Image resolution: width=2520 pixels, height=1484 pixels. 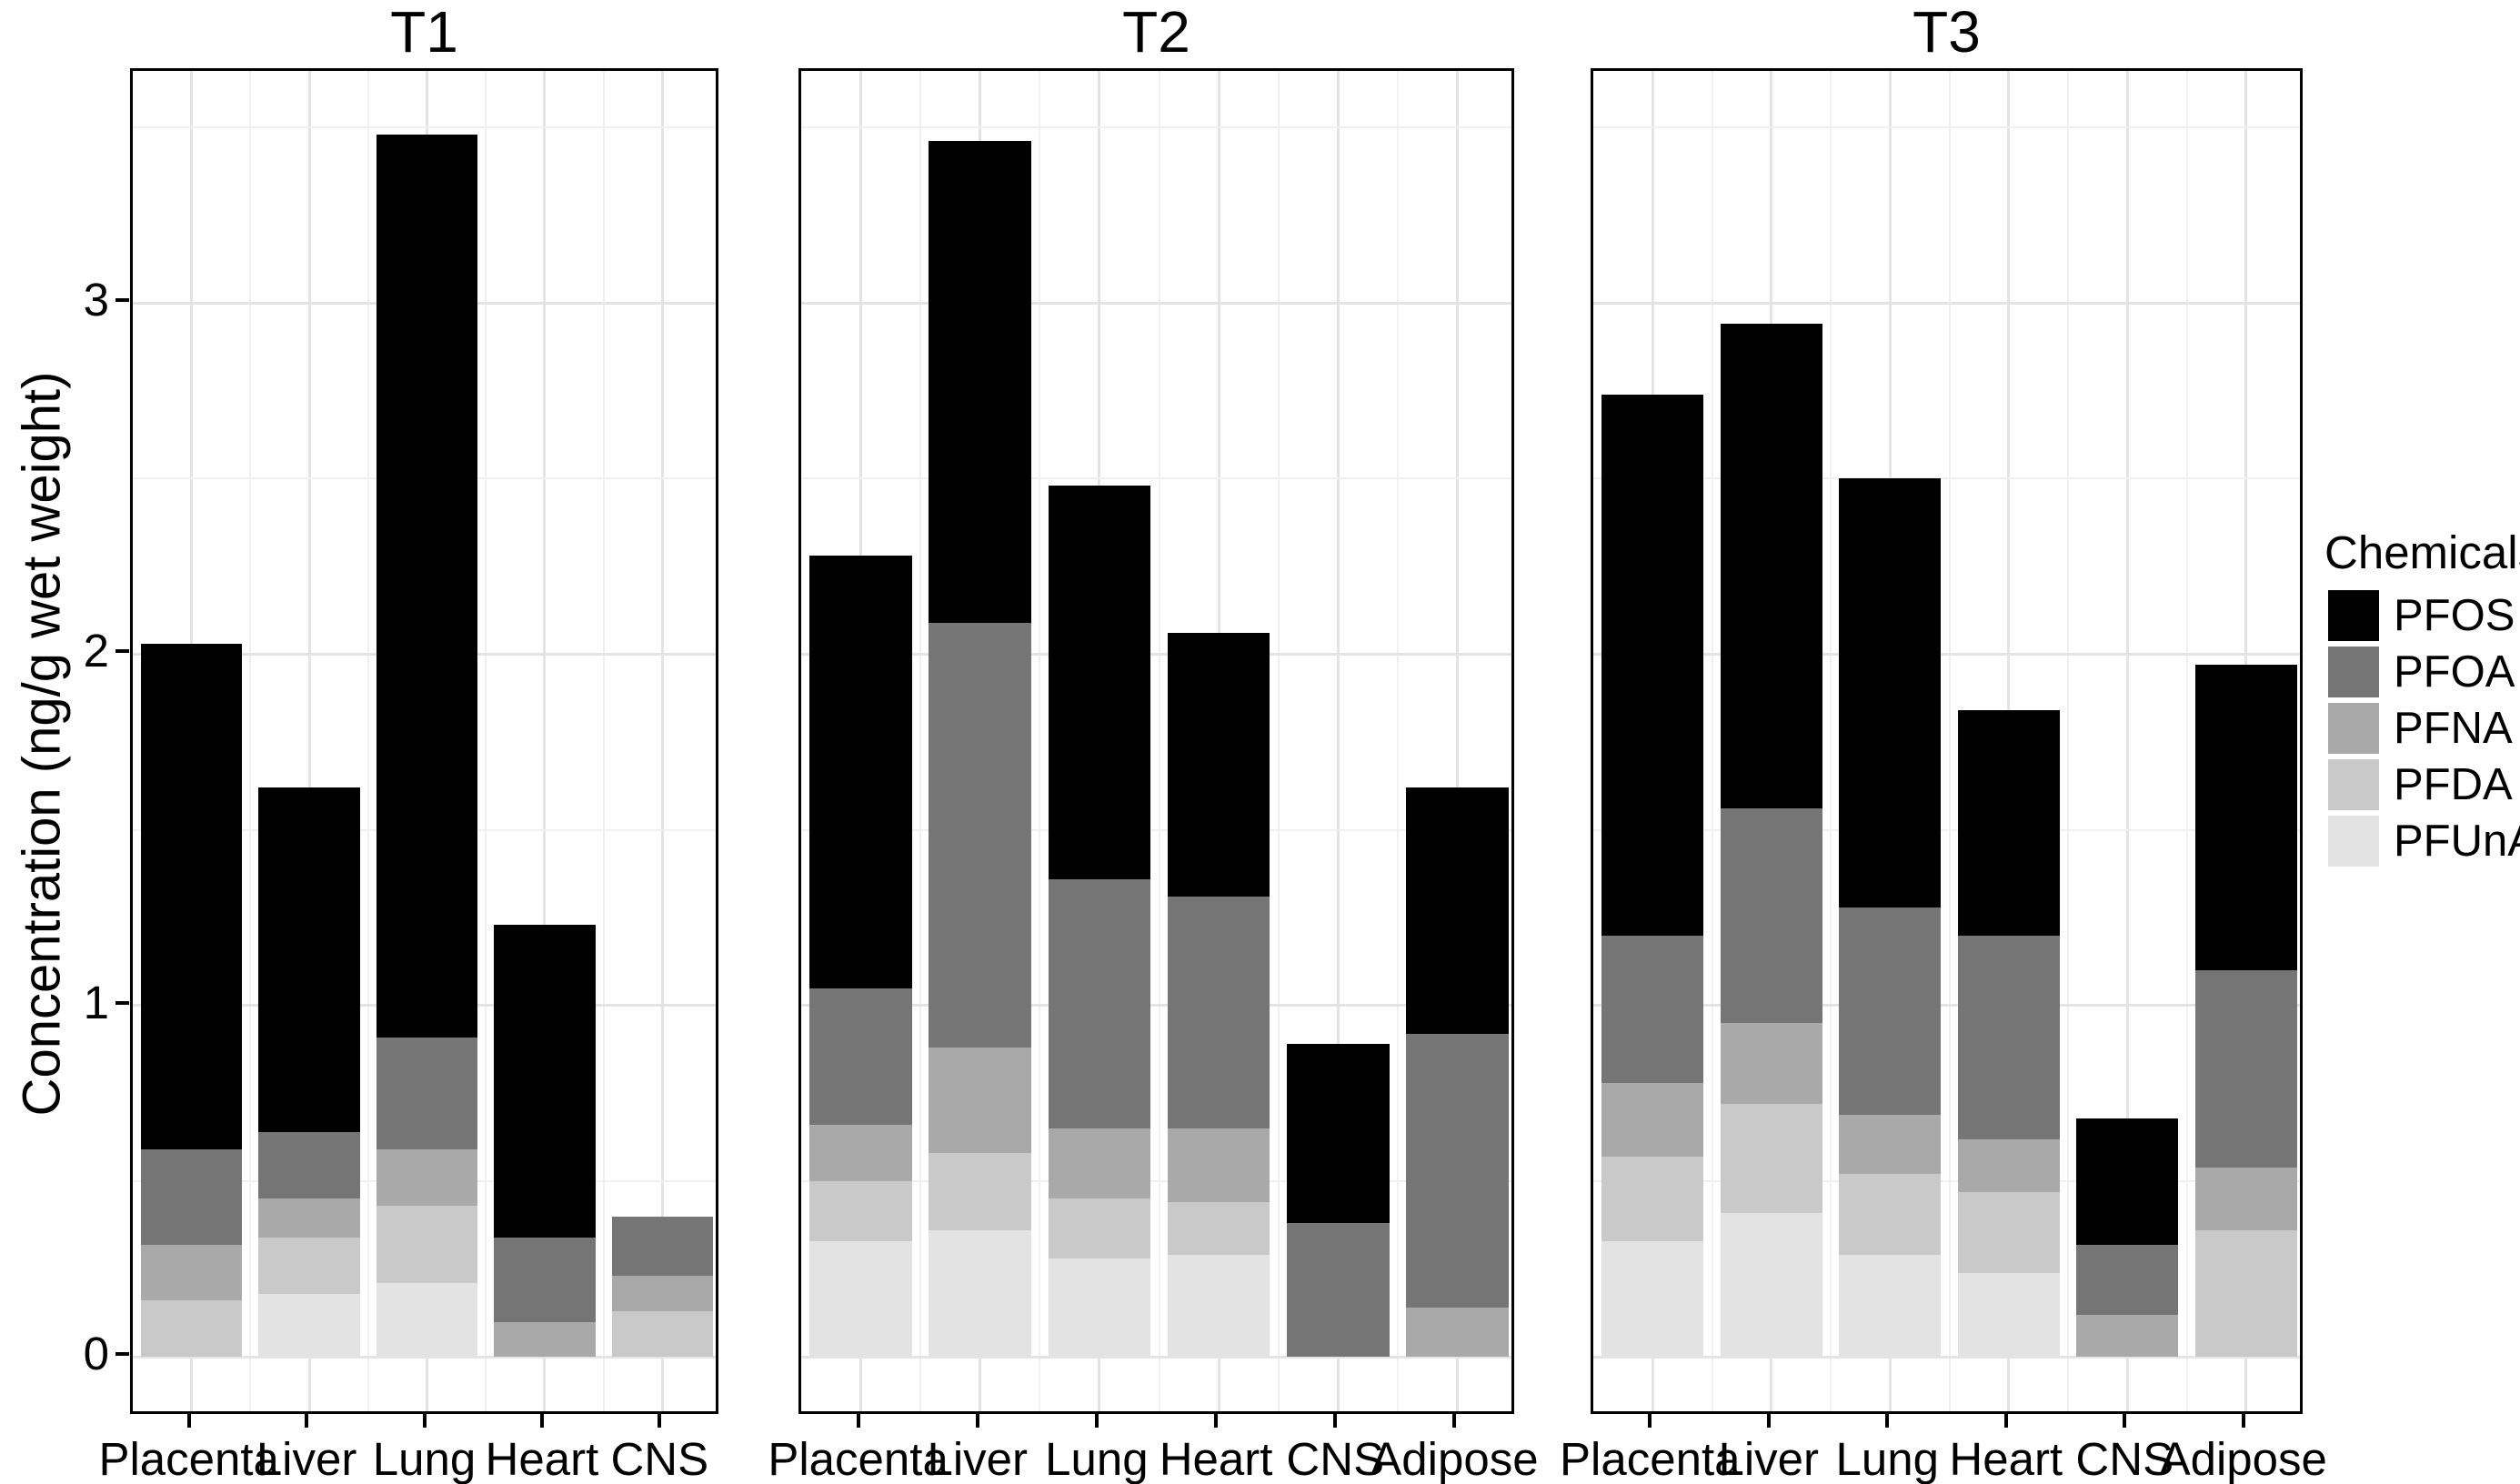 What do you see at coordinates (2354, 842) in the screenshot?
I see `legend-swatch-pfuna` at bounding box center [2354, 842].